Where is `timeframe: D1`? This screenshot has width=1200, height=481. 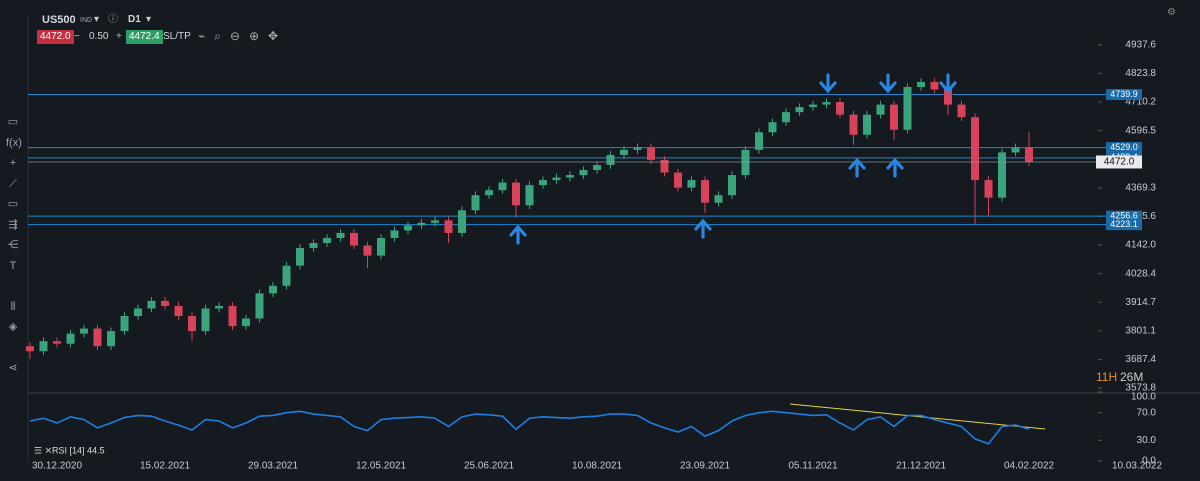 timeframe: D1 is located at coordinates (134, 19).